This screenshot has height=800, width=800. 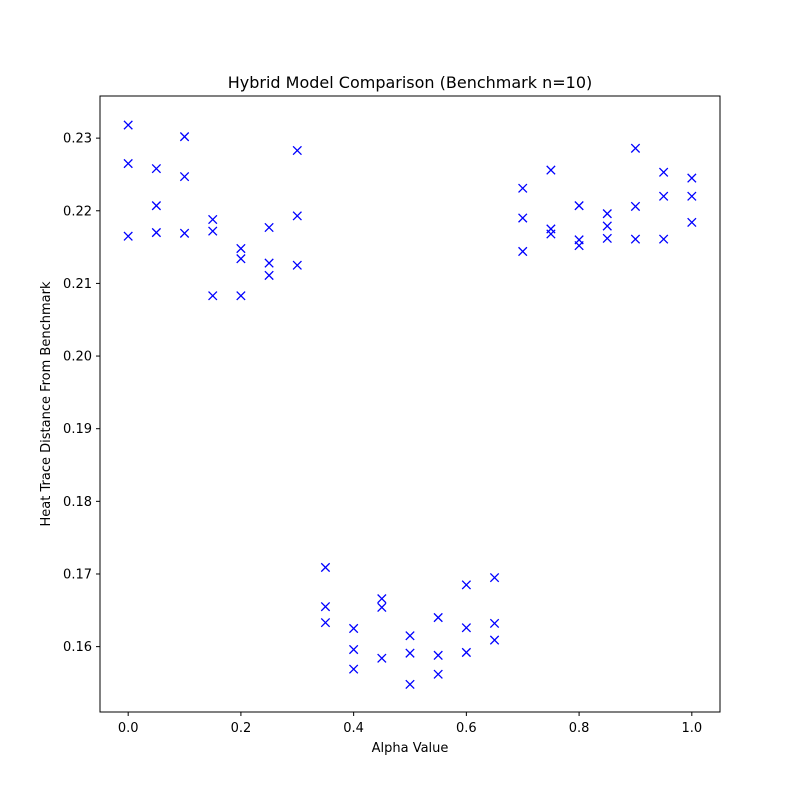 What do you see at coordinates (241, 728) in the screenshot?
I see `x-tick-label: 0.2` at bounding box center [241, 728].